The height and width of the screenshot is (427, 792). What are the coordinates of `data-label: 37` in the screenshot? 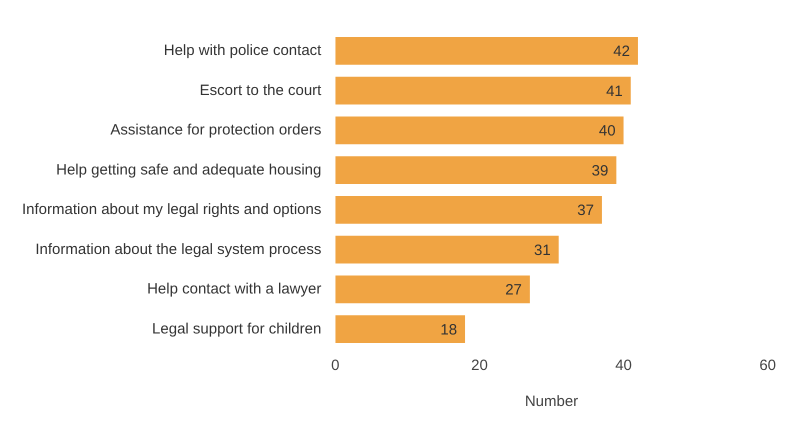 It's located at (585, 211).